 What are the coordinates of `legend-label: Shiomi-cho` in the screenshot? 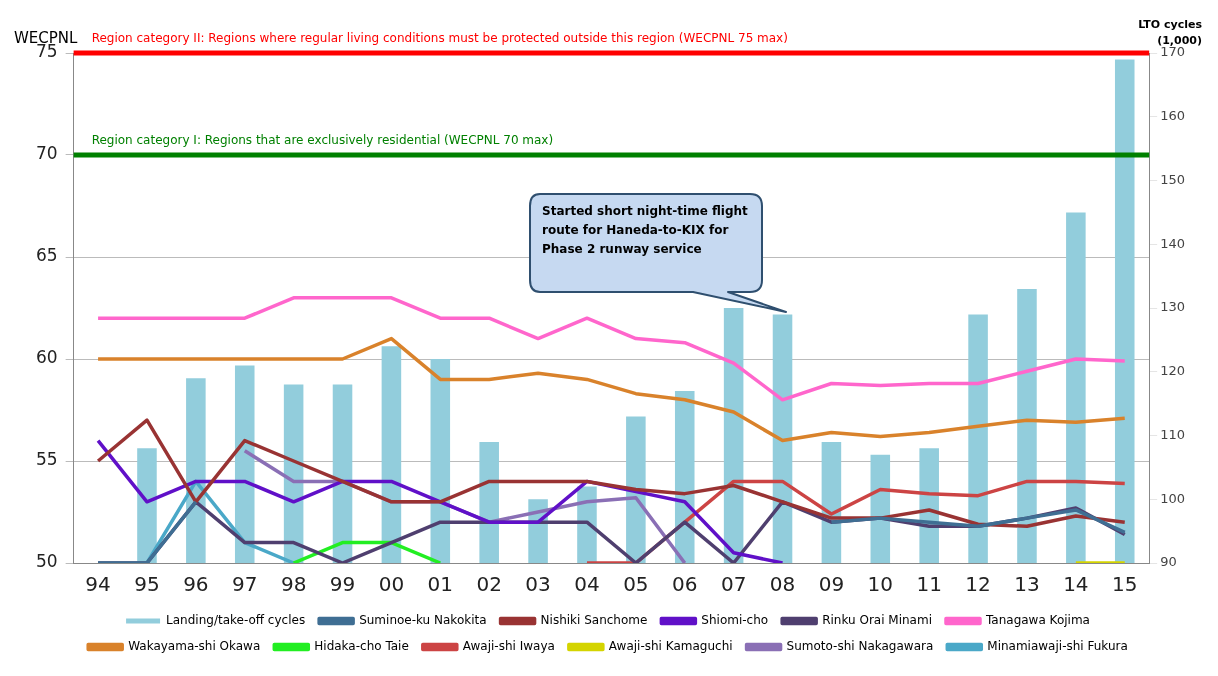 It's located at (735, 620).